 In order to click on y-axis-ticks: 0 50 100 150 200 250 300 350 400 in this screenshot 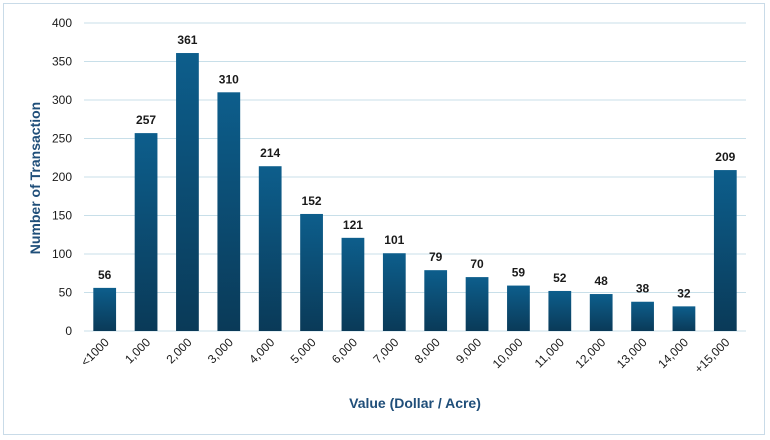, I will do `click(62, 177)`.